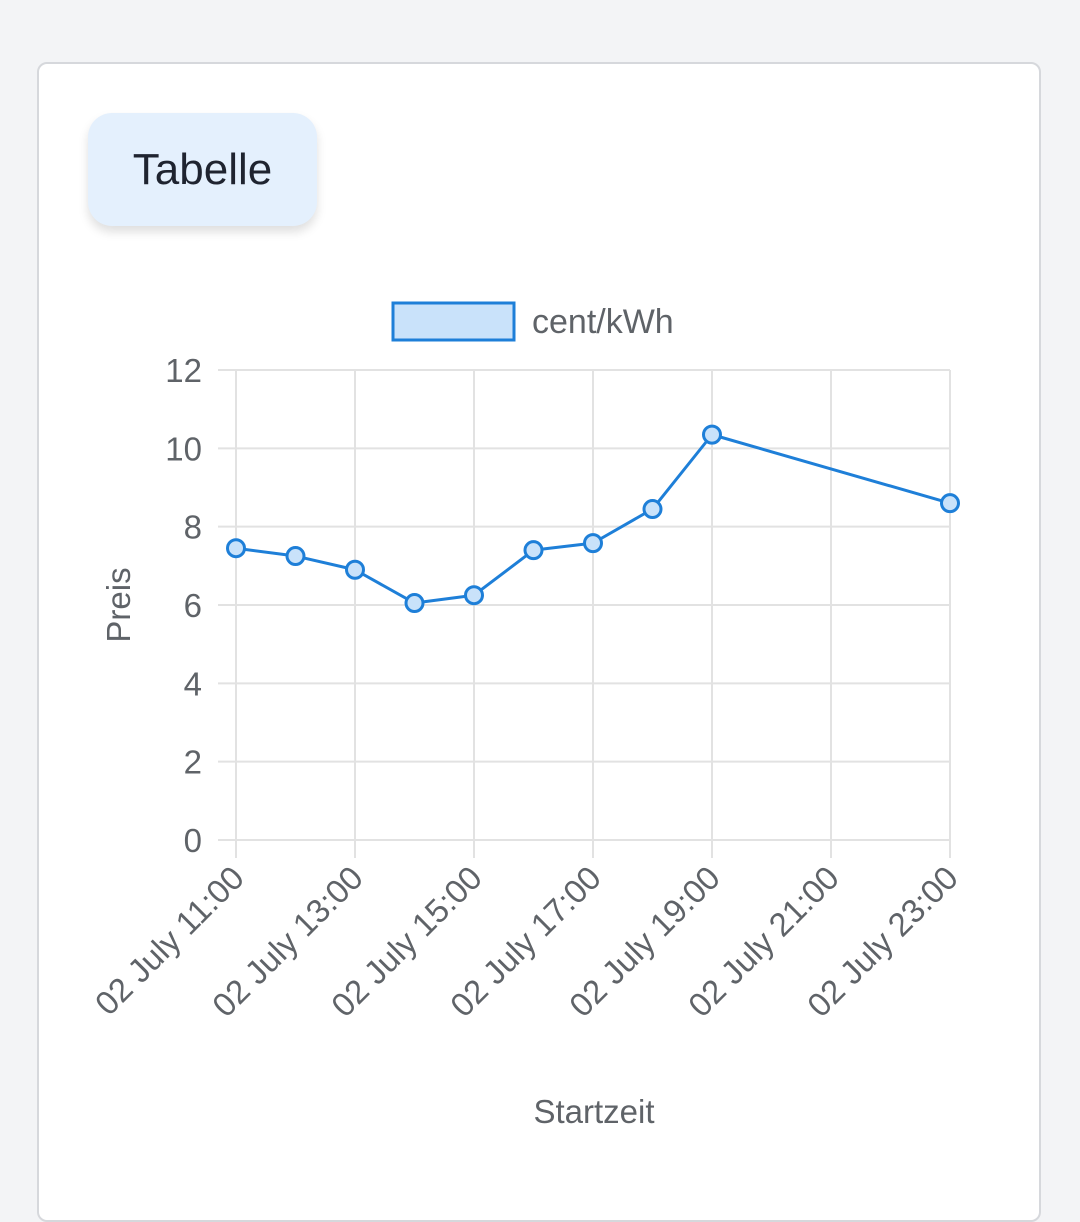  I want to click on table-tab-button: Tabelle, so click(202, 169).